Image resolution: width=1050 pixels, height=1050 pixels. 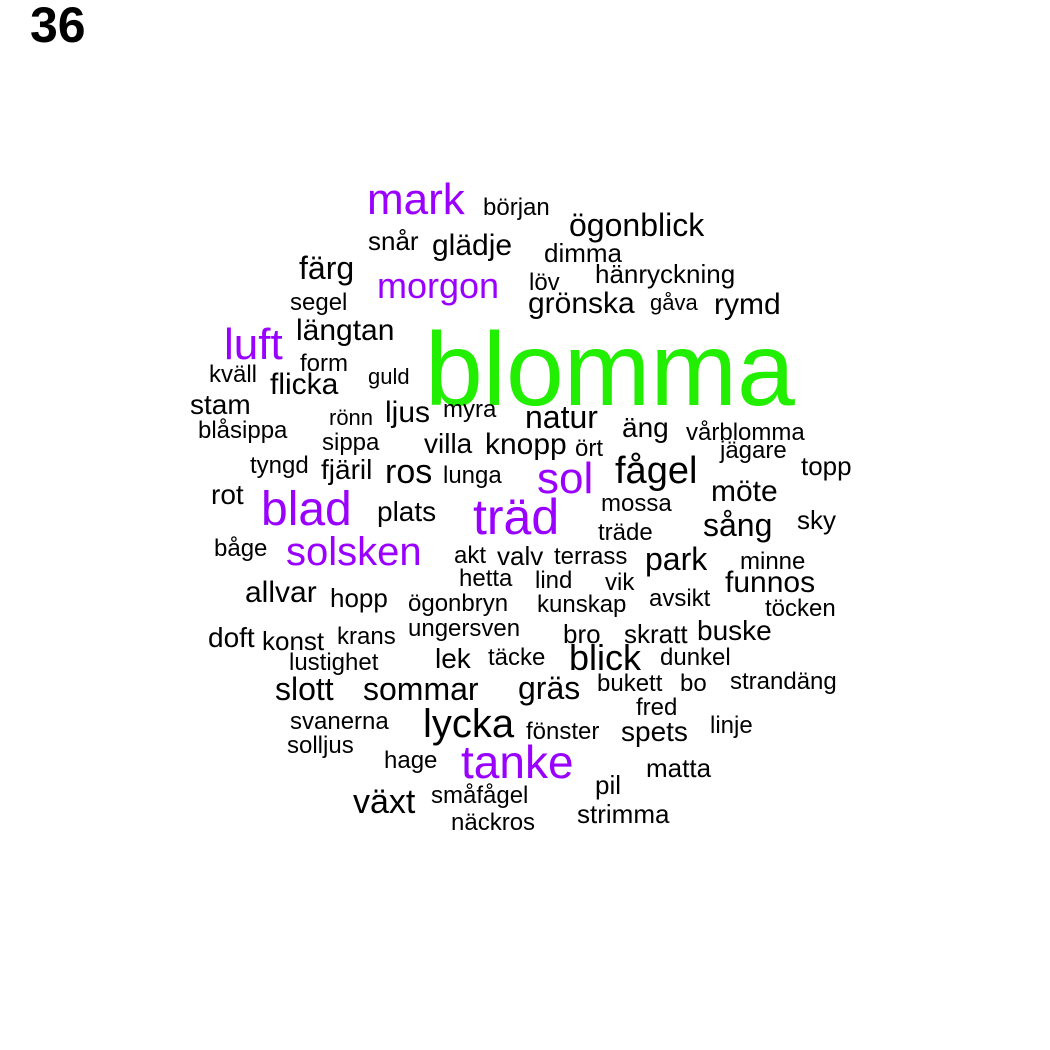 What do you see at coordinates (654, 731) in the screenshot?
I see `word-90: spets` at bounding box center [654, 731].